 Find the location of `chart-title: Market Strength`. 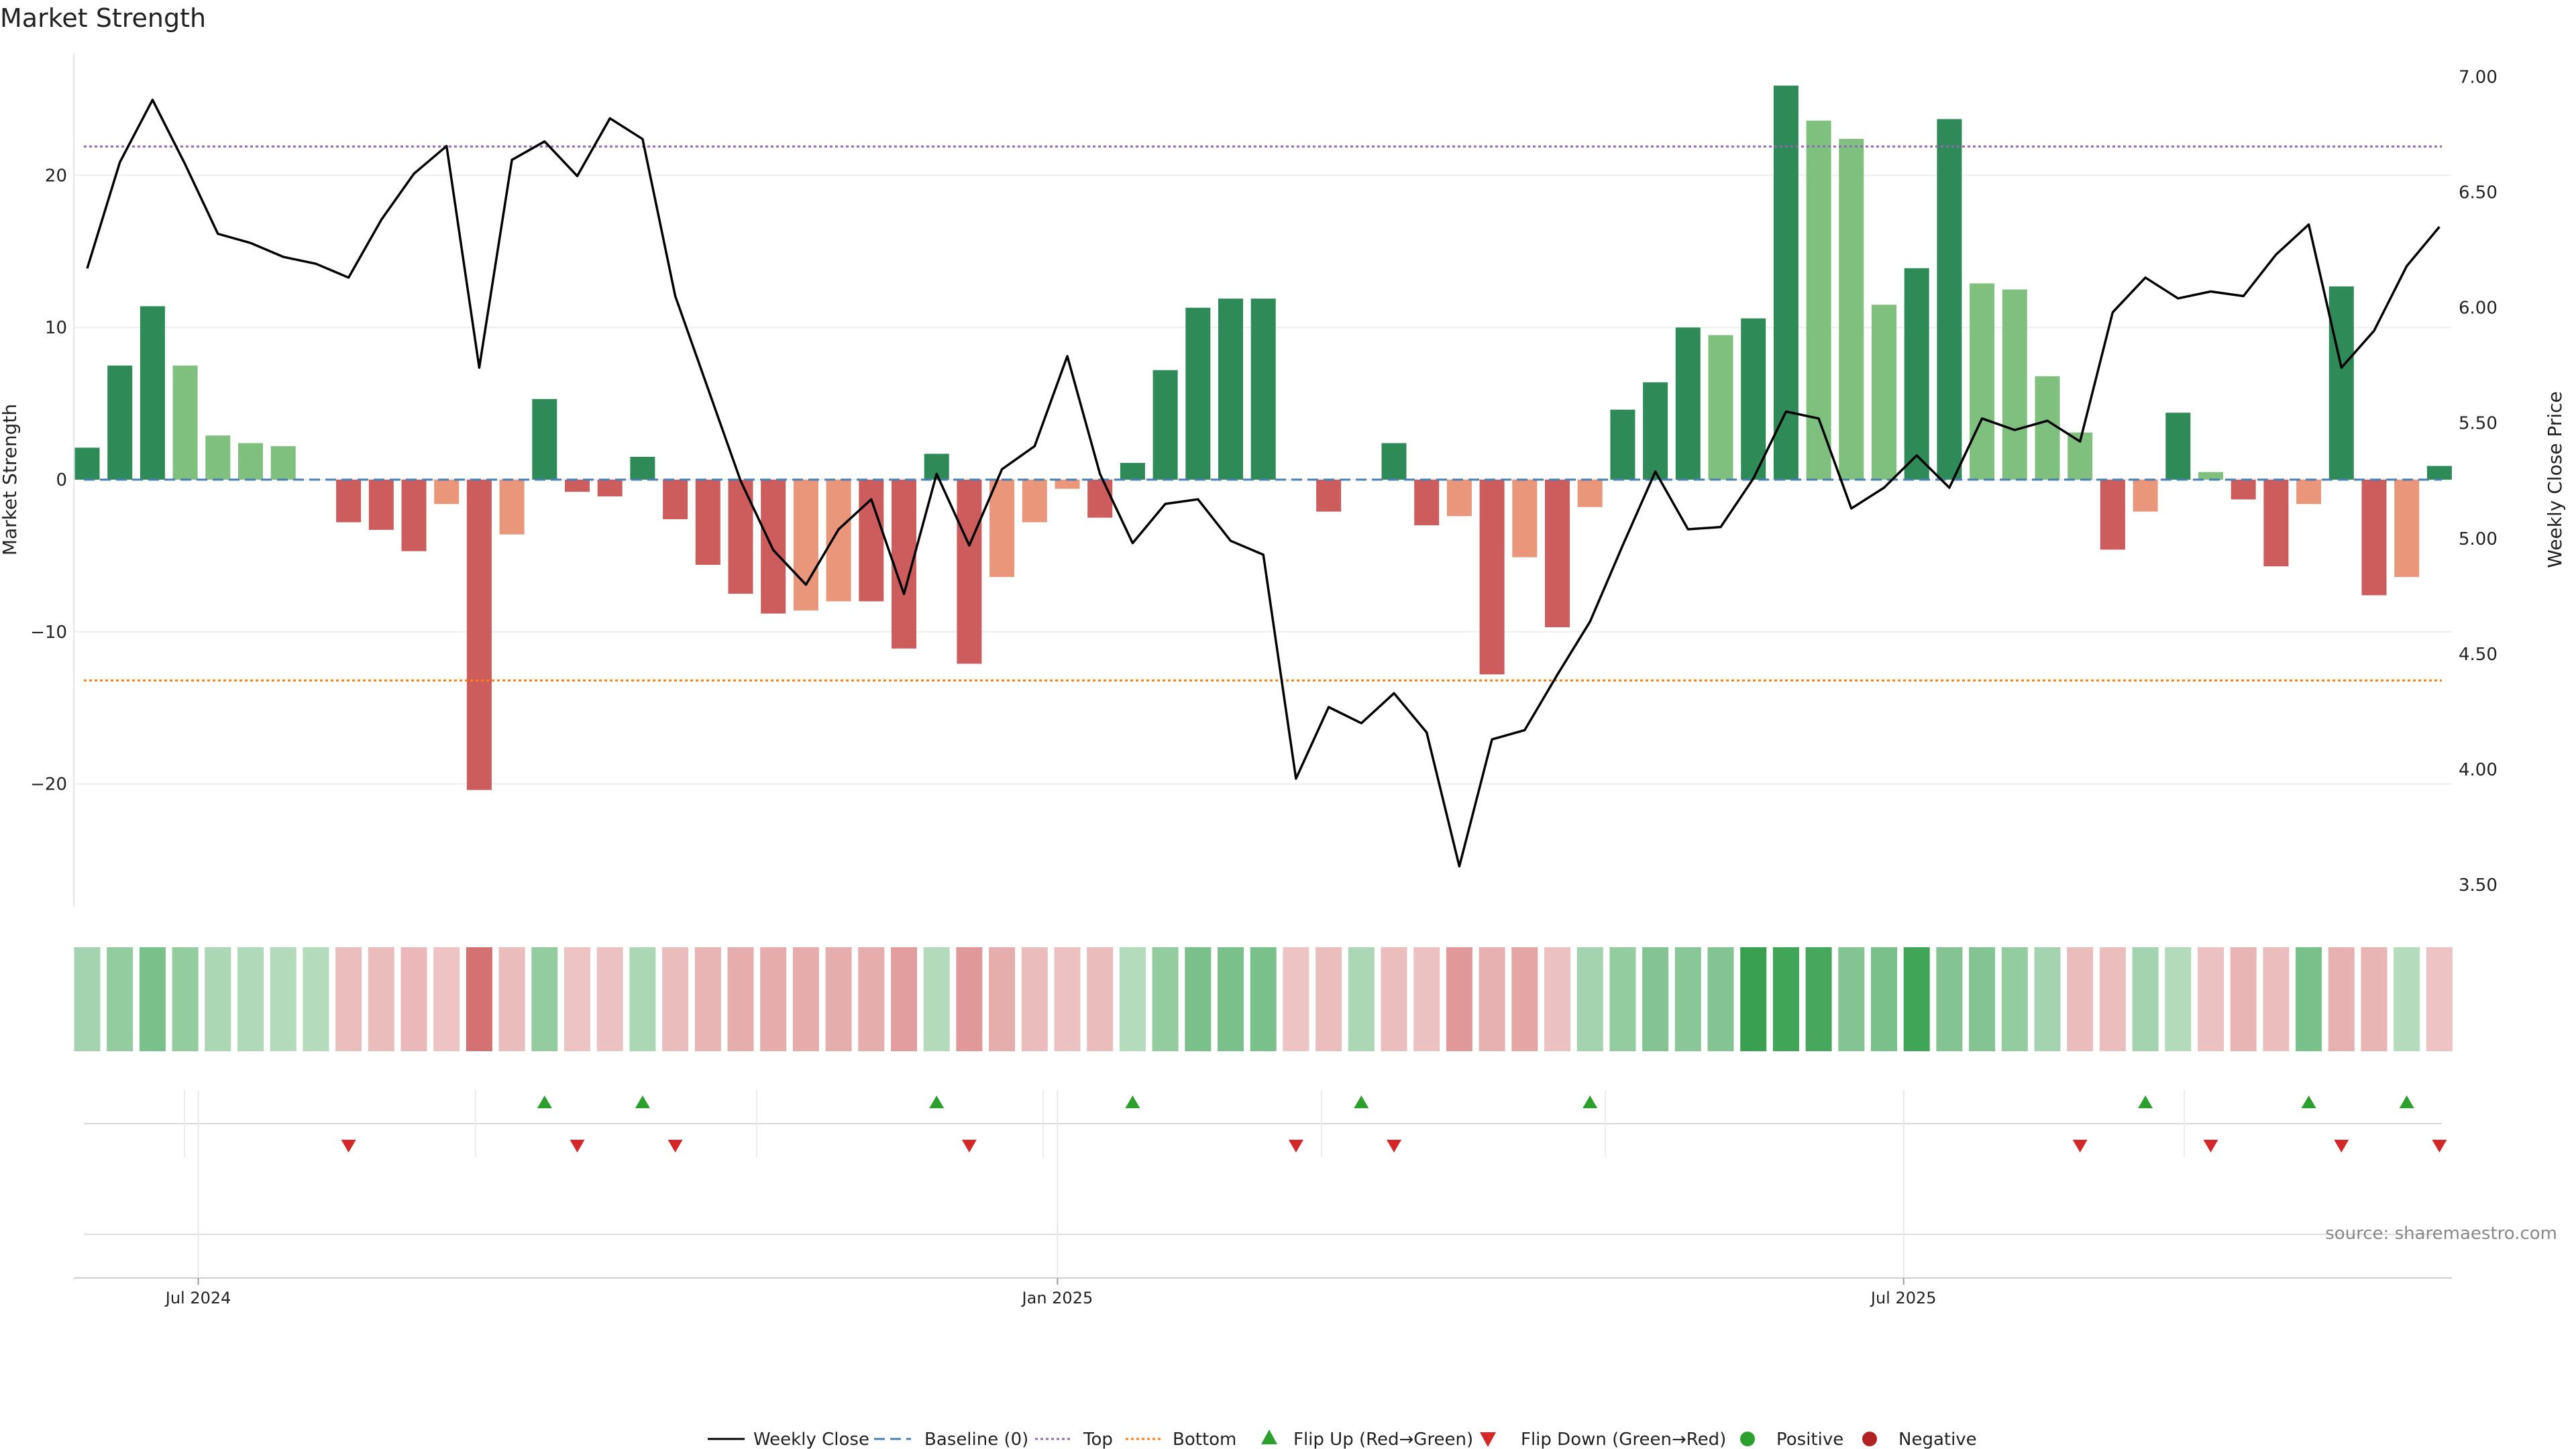

chart-title: Market Strength is located at coordinates (103, 18).